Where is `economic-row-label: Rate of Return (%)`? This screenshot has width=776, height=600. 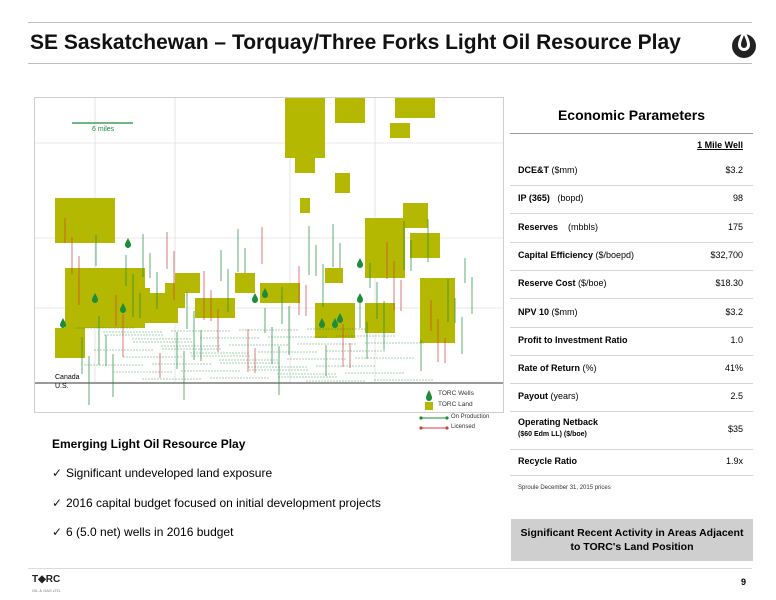
economic-row-label: Rate of Return (%) is located at coordinates (557, 368).